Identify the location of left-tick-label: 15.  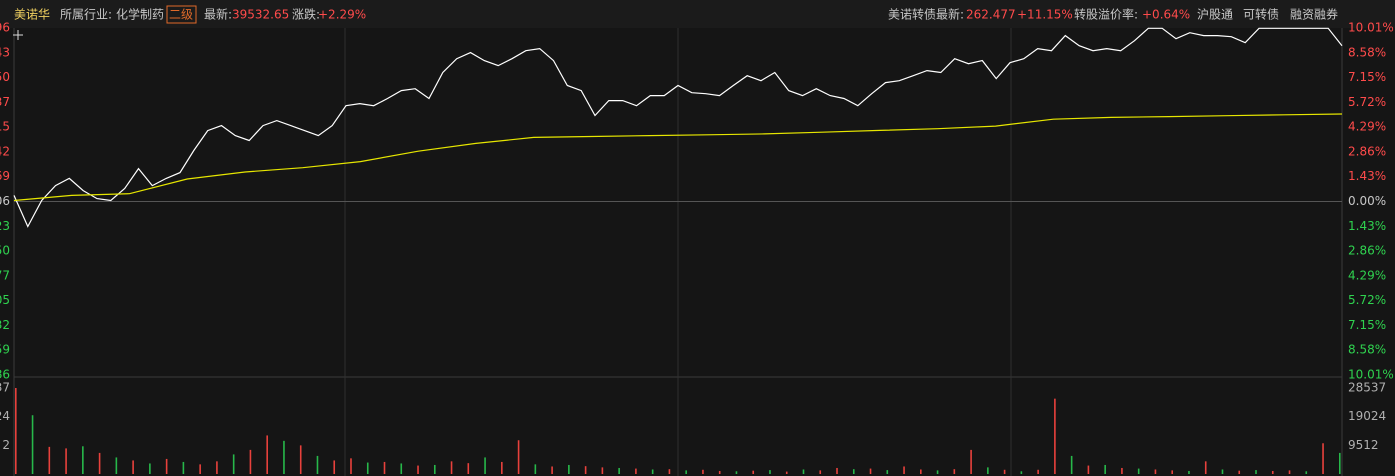
(5, 127).